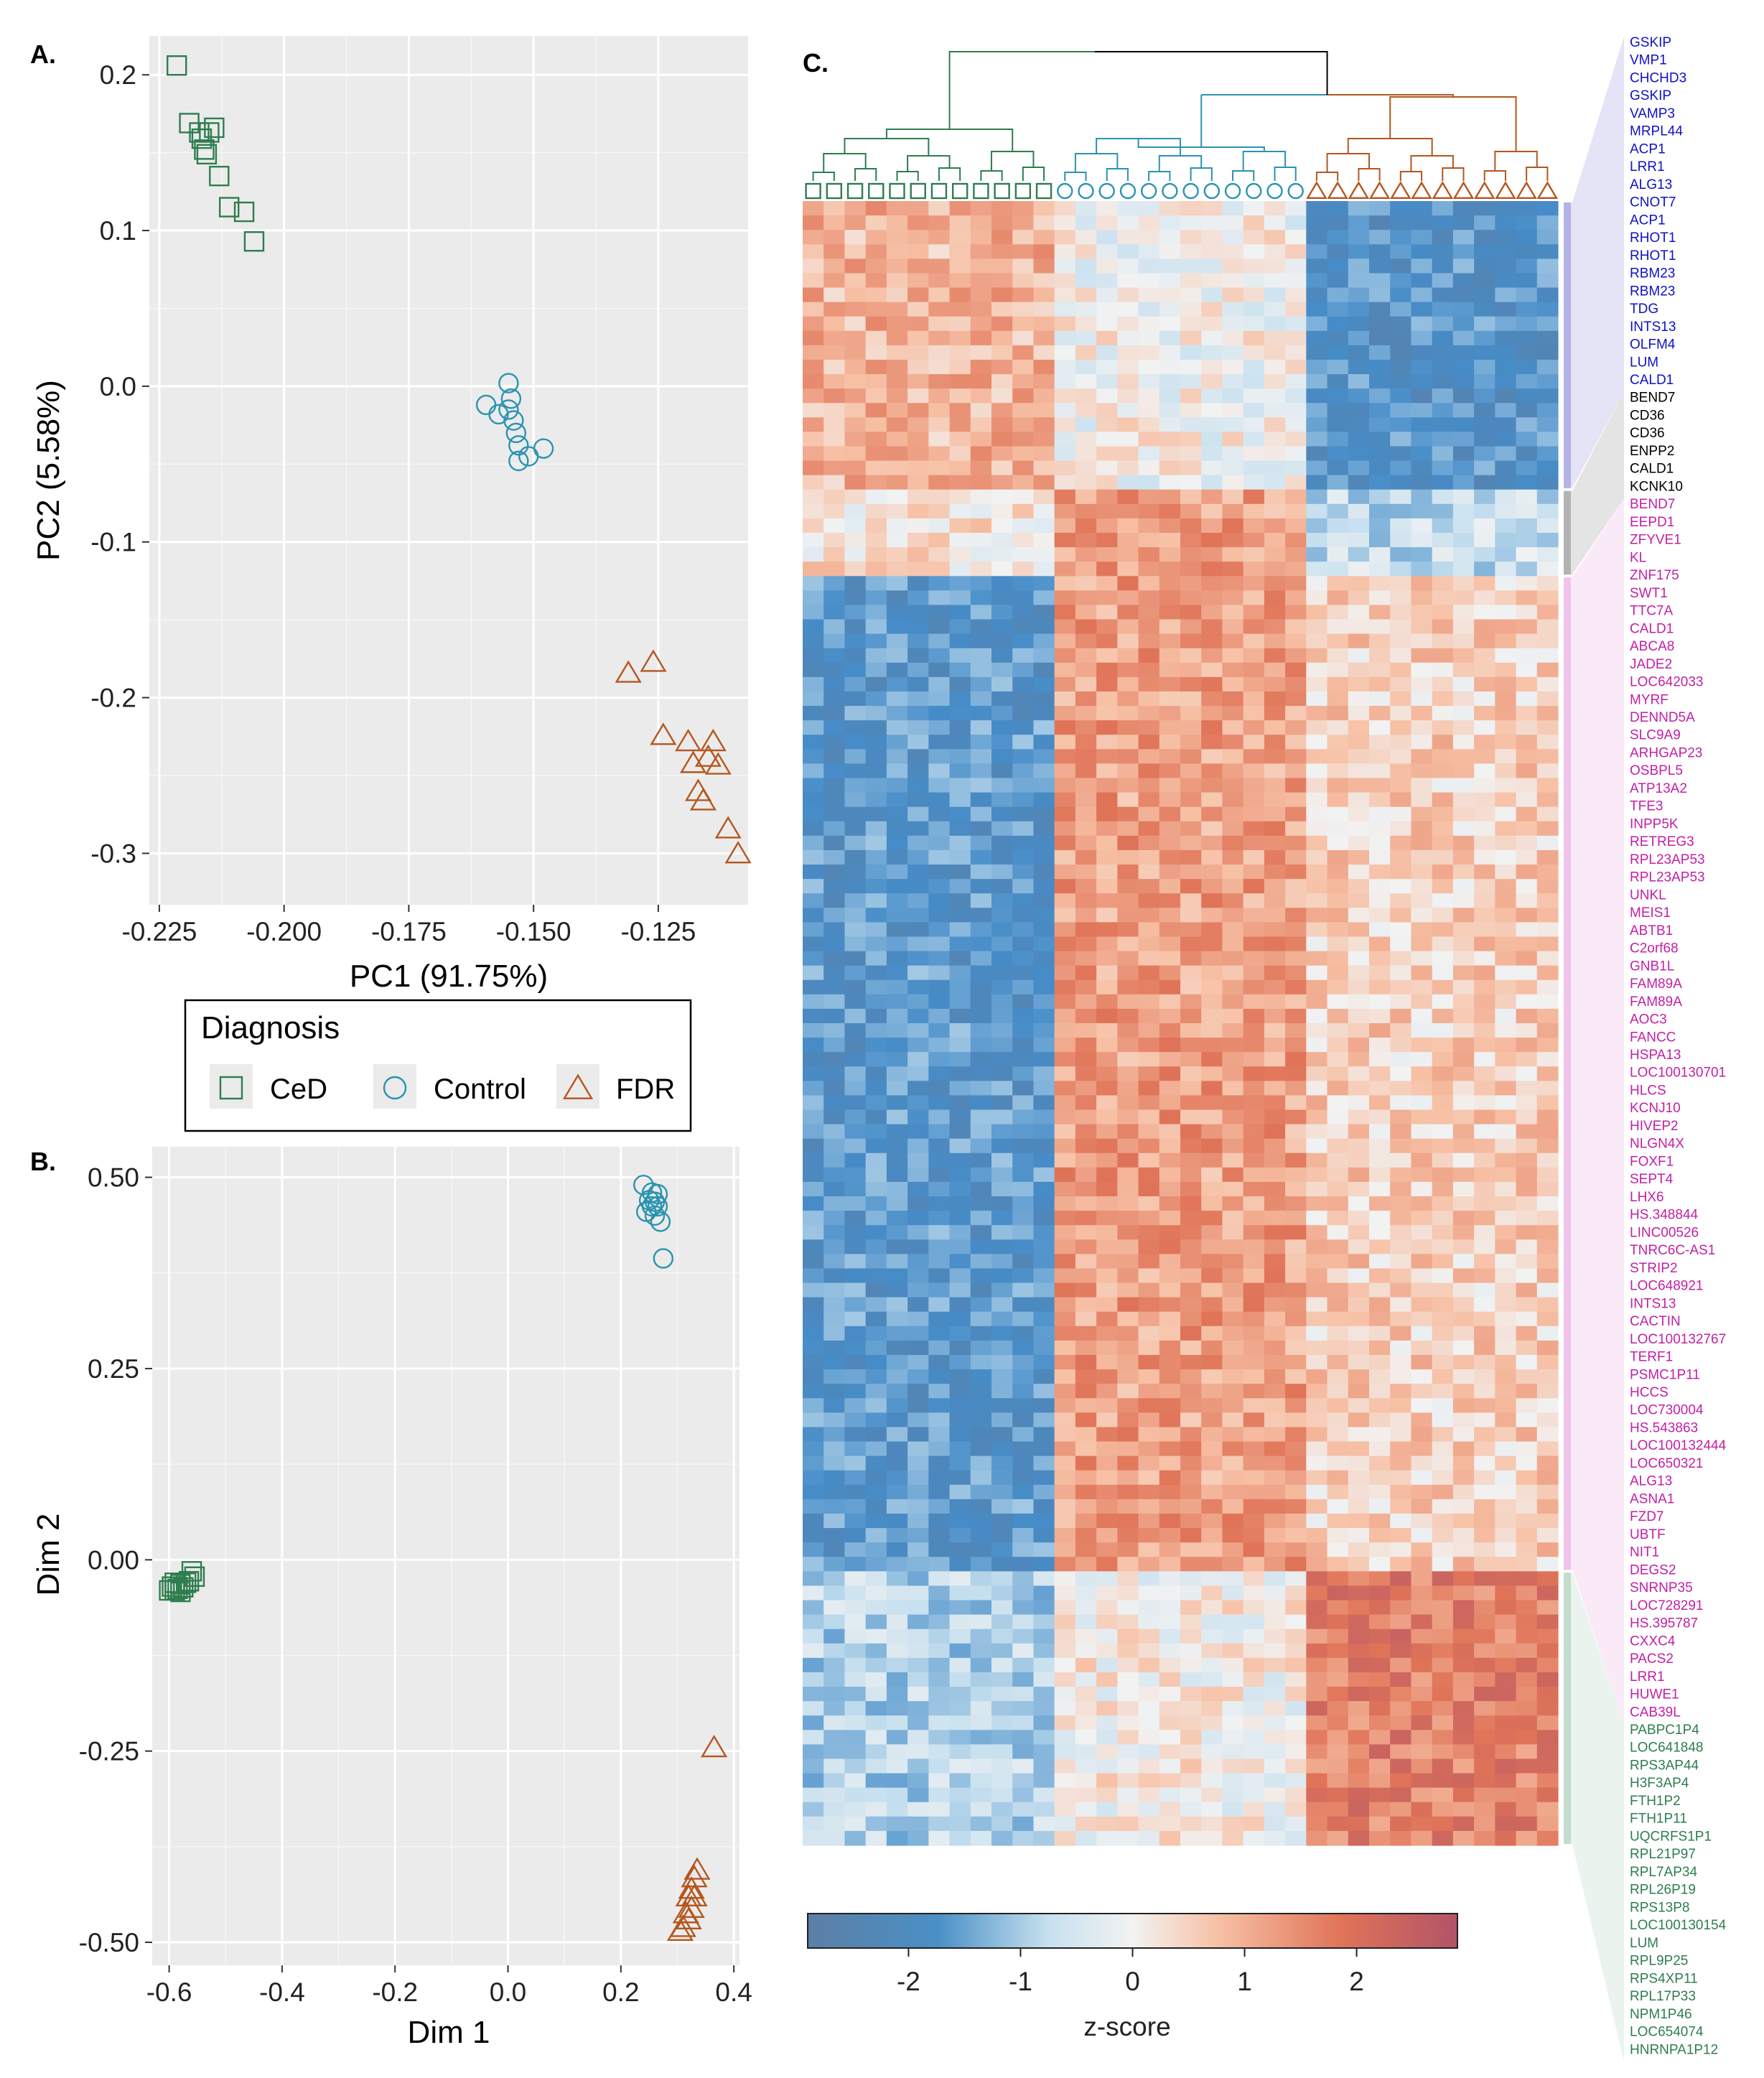  I want to click on column-symbol-fdr, so click(1337, 190).